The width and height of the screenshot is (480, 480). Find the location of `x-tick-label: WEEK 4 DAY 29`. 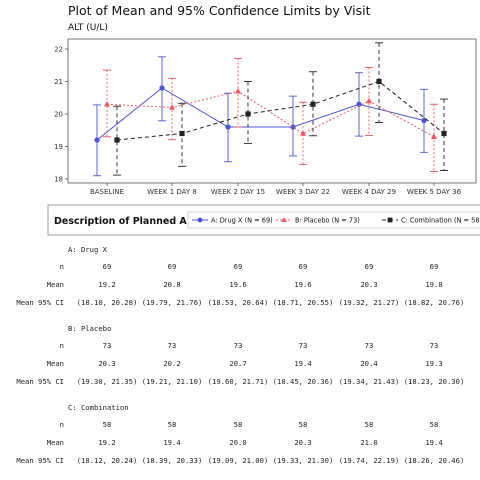

x-tick-label: WEEK 4 DAY 29 is located at coordinates (369, 192).